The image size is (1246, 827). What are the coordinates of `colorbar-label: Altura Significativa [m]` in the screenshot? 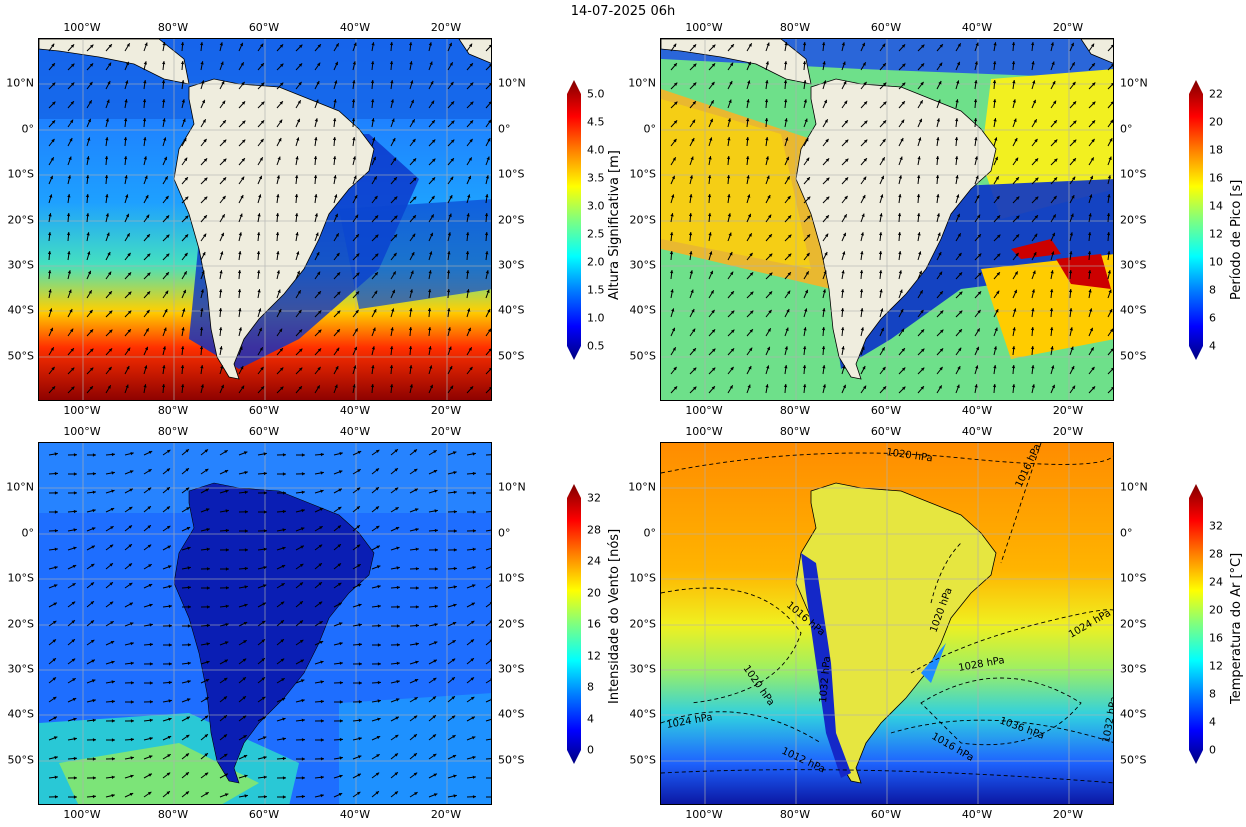 It's located at (614, 225).